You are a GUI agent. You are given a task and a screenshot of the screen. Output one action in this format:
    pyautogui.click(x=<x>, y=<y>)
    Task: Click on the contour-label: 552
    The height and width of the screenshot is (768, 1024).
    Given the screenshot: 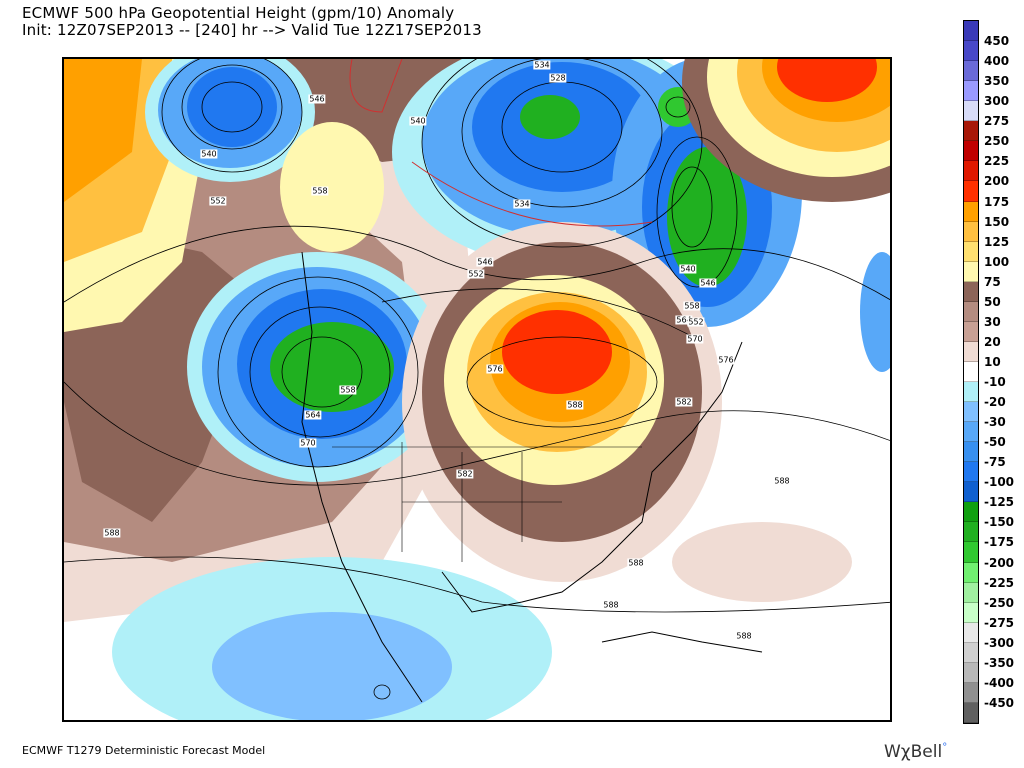 What is the action you would take?
    pyautogui.click(x=696, y=322)
    